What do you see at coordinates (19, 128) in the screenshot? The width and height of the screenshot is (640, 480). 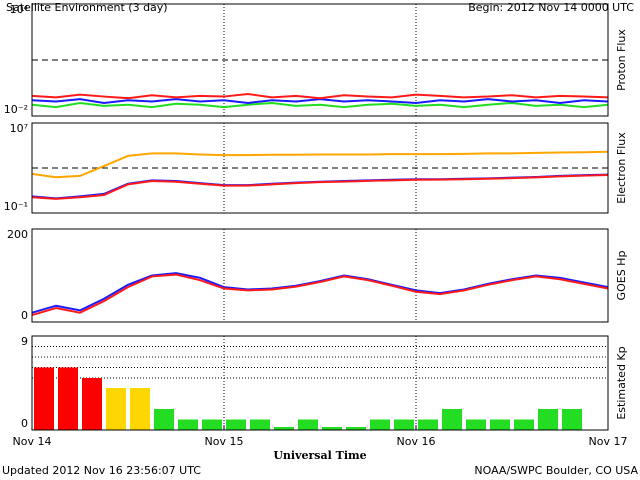 I see `y-tick-label: 10⁷` at bounding box center [19, 128].